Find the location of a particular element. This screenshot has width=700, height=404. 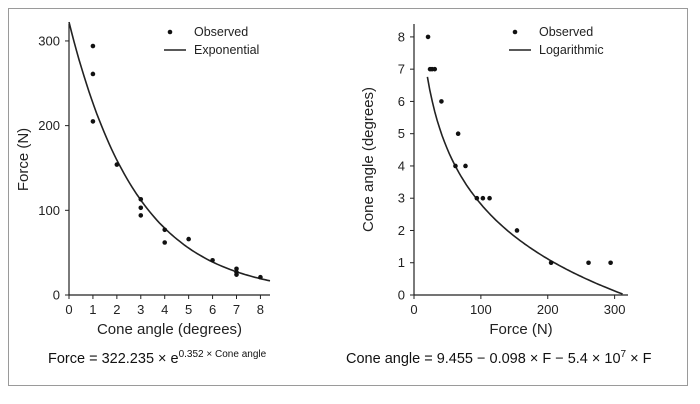

right-y-tick-label: 4 is located at coordinates (401, 165).